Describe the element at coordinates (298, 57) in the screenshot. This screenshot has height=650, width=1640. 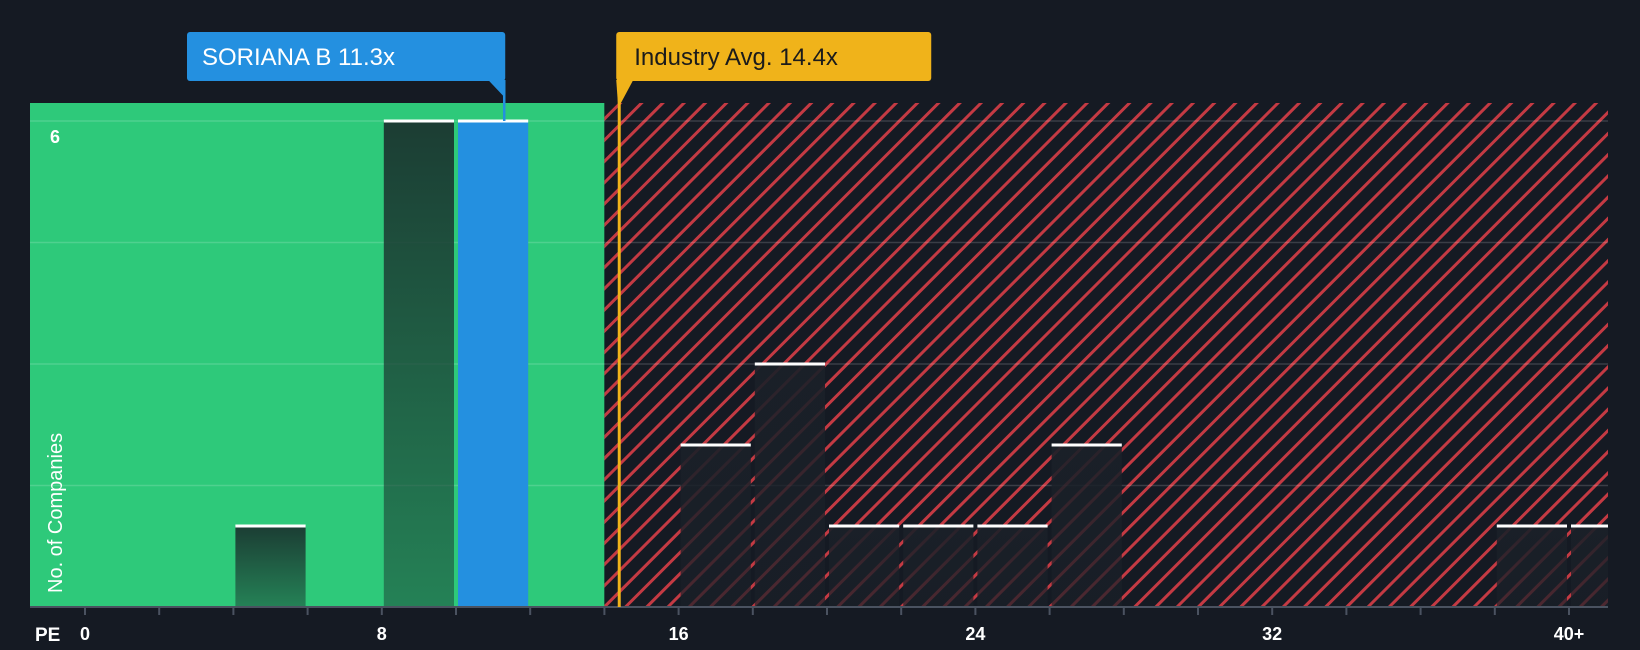
I see `subject-label: SORIANA B 11.3x` at that location.